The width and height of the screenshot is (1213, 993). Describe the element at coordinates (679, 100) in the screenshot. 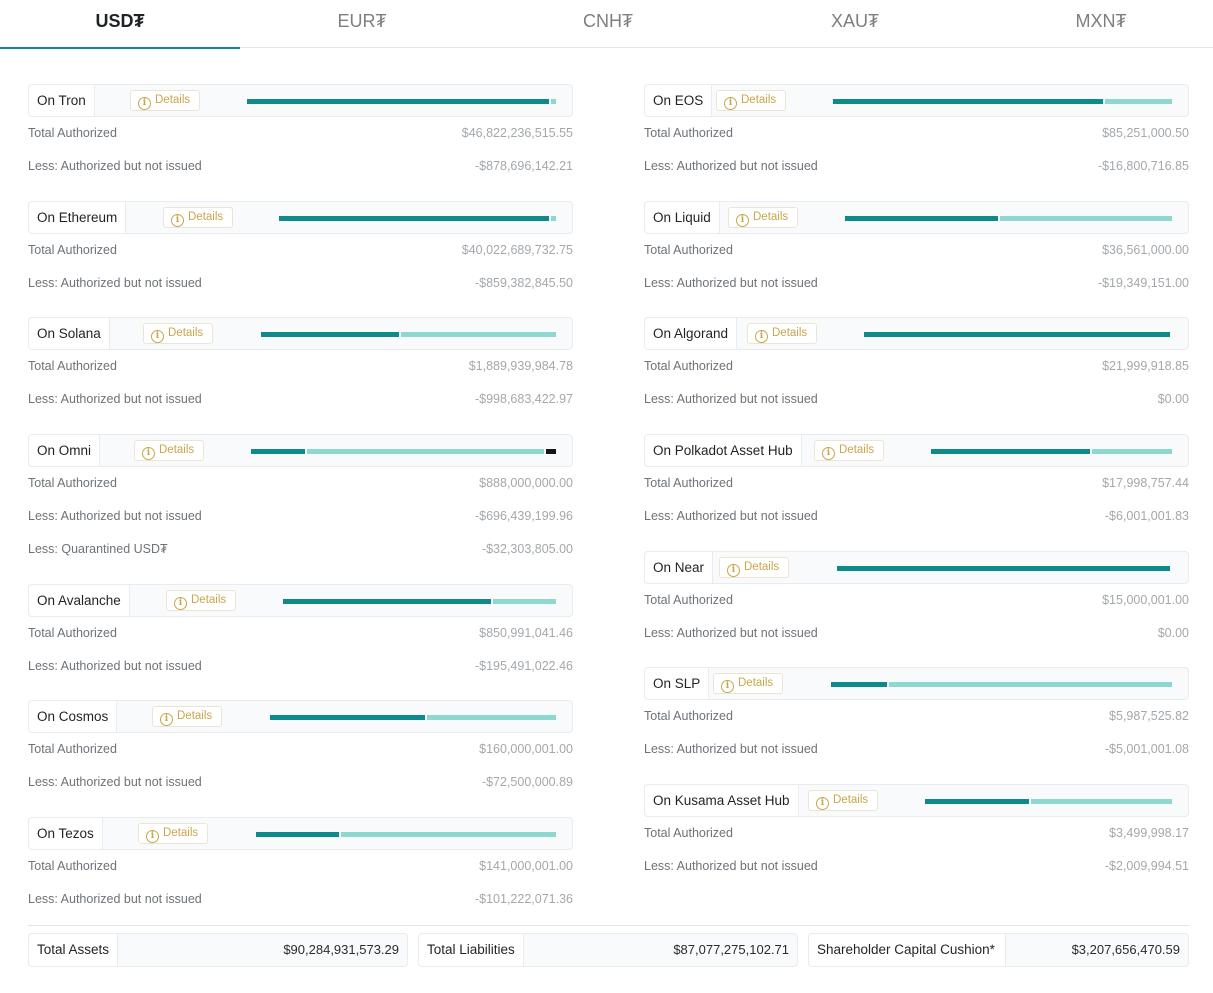

I see `chain-name: On EOS` at that location.